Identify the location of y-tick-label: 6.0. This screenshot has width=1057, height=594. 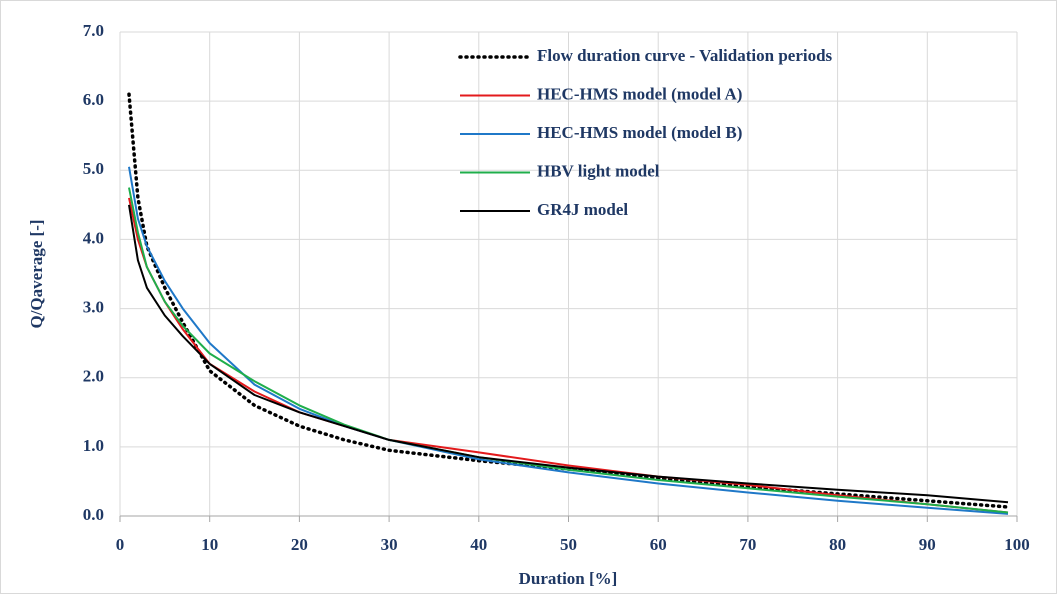
(93, 99).